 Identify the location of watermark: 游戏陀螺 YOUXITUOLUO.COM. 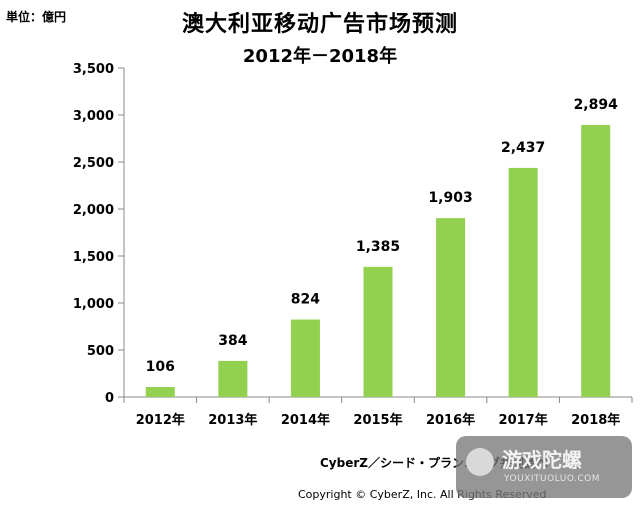
(544, 467).